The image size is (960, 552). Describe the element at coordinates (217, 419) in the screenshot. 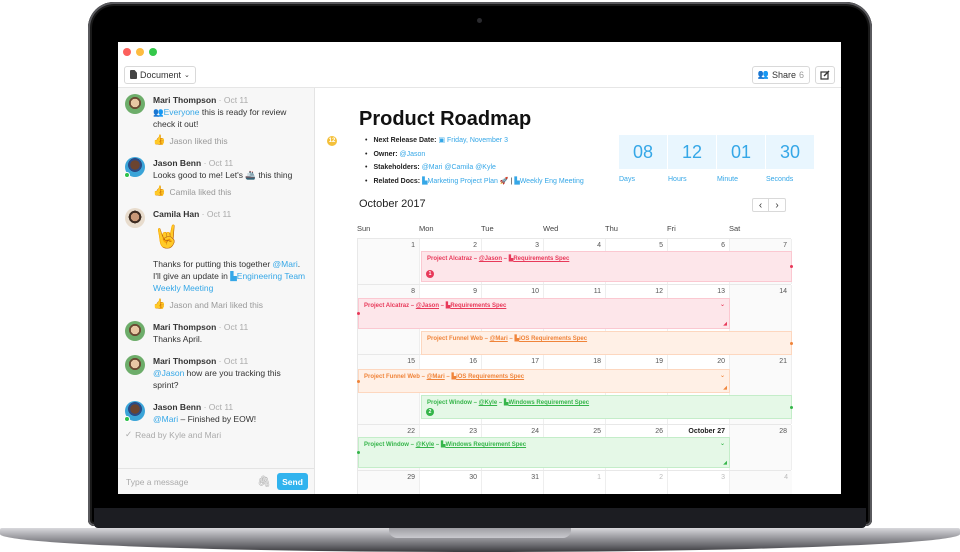

I see `message-text: – Finished by EOW!` at that location.